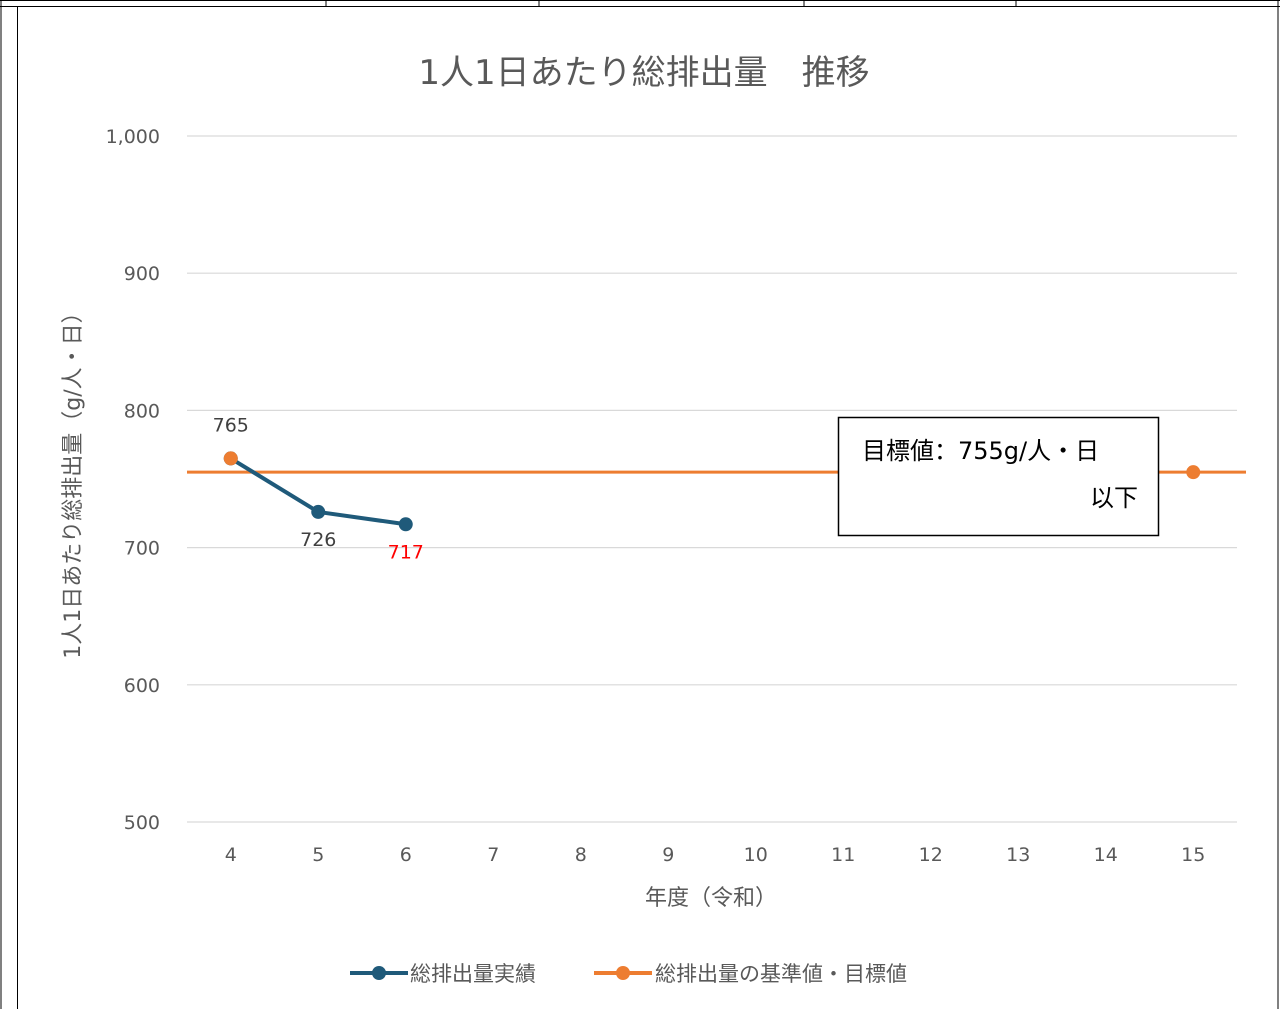  I want to click on x-tick-label: 7, so click(493, 855).